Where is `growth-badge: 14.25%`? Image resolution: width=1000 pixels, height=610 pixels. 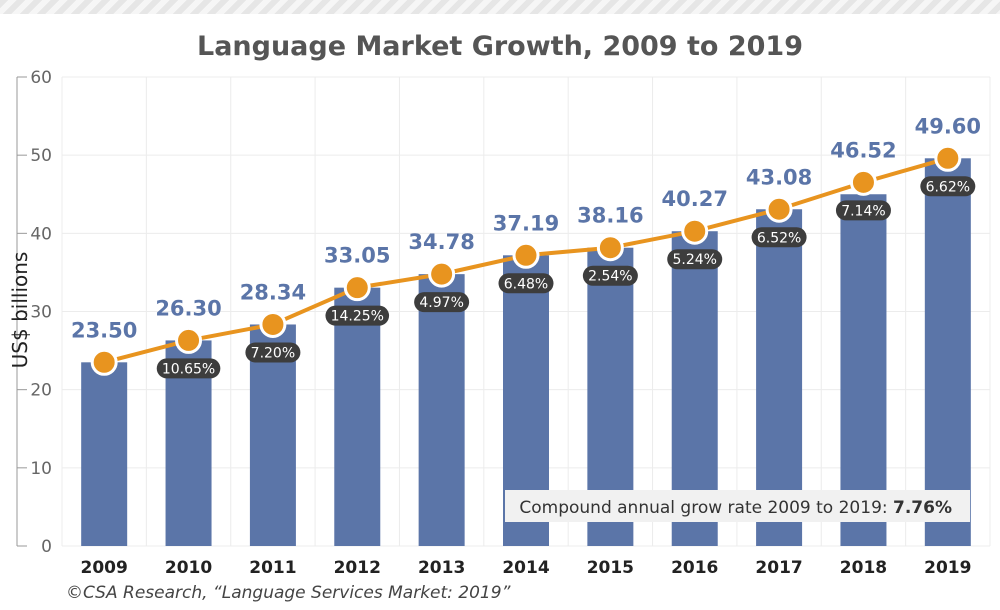
growth-badge: 14.25% is located at coordinates (357, 315).